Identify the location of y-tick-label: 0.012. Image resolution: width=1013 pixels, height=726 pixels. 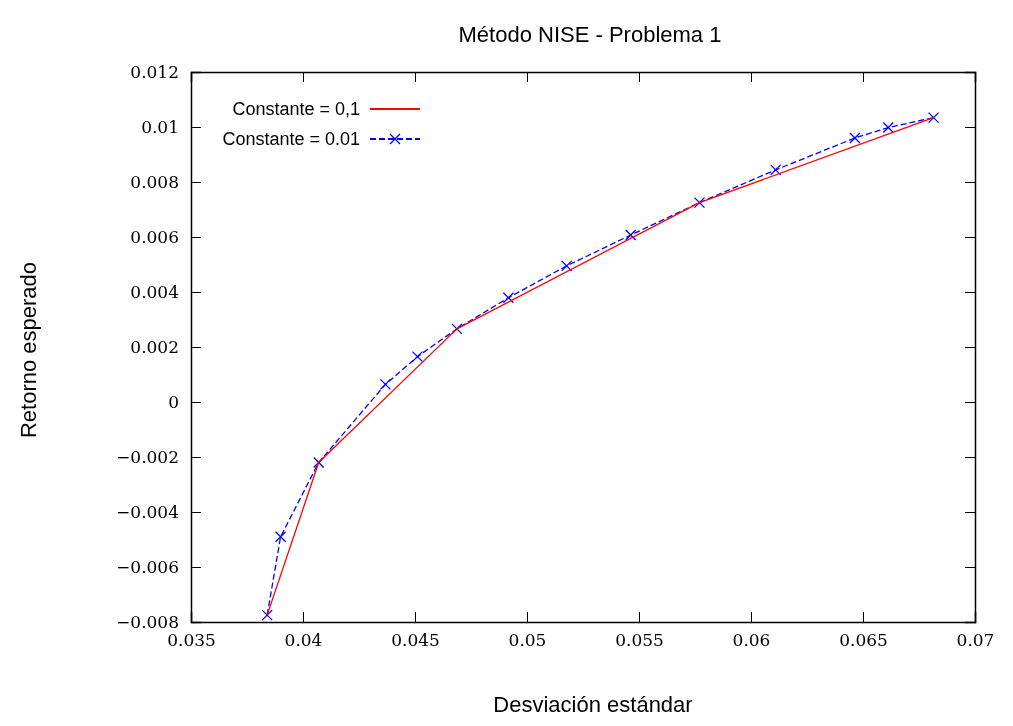
(154, 71).